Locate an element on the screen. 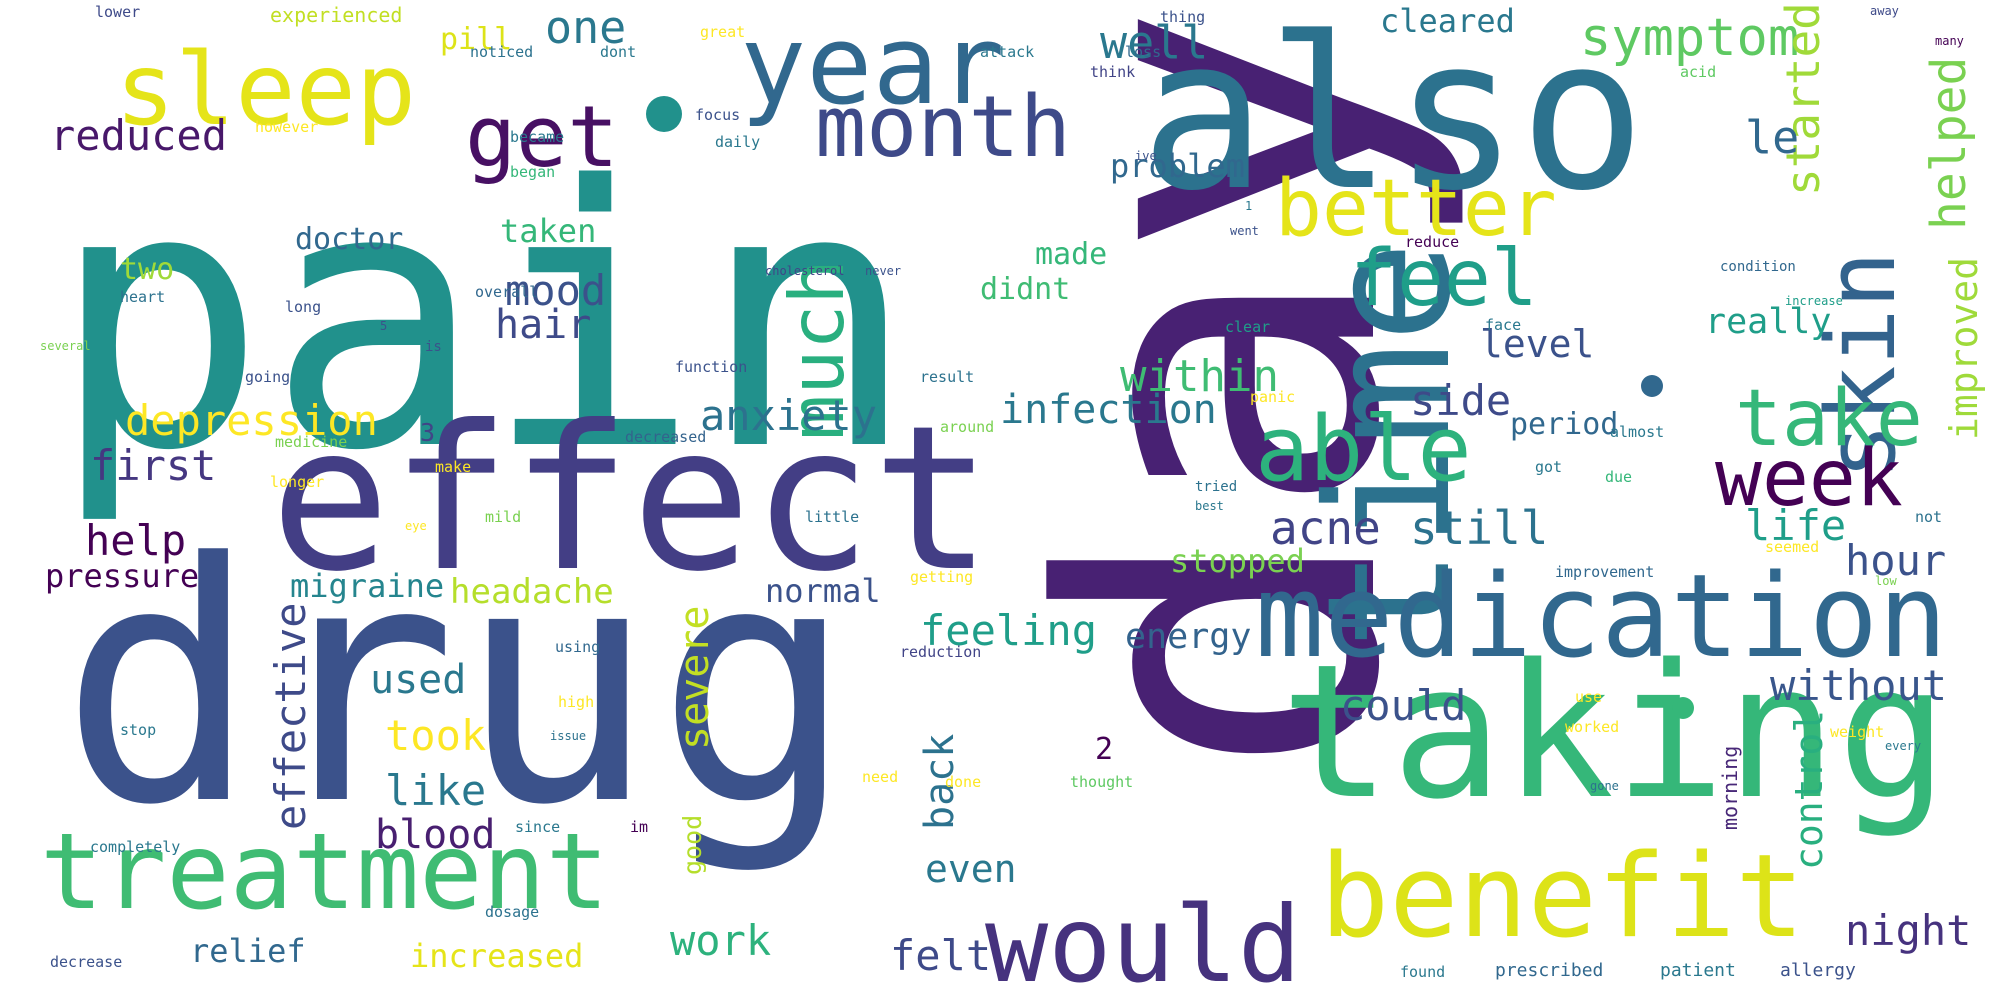 This screenshot has width=2000, height=1000. word-morning: morning is located at coordinates (1730, 787).